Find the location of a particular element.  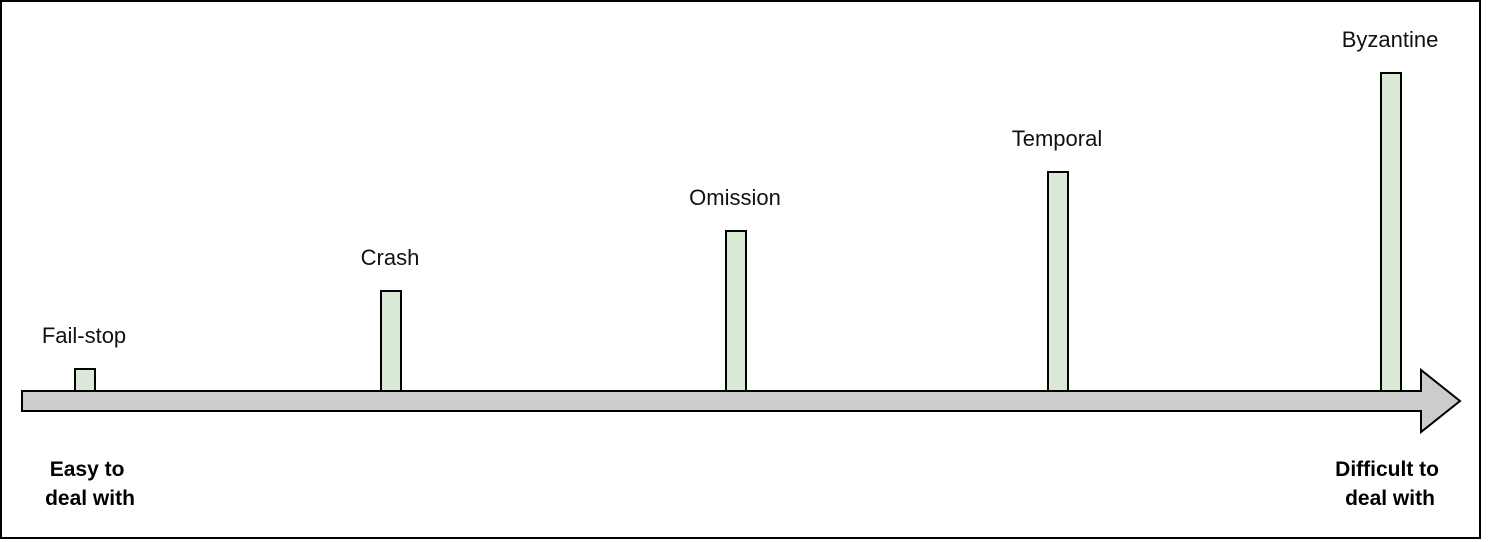

easy-label: Easy to deal with is located at coordinates (90, 484).